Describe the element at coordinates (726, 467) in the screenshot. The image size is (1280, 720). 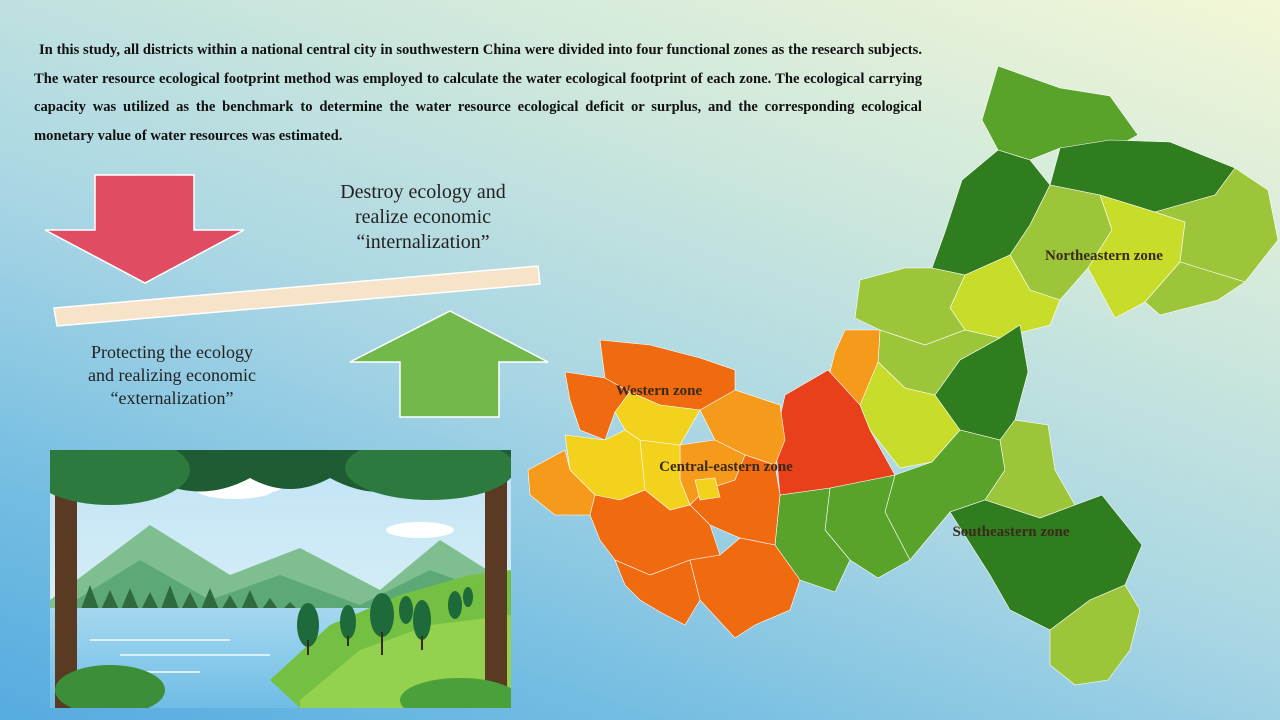
I see `central-eastern-zone-label: Central-eastern zone` at that location.